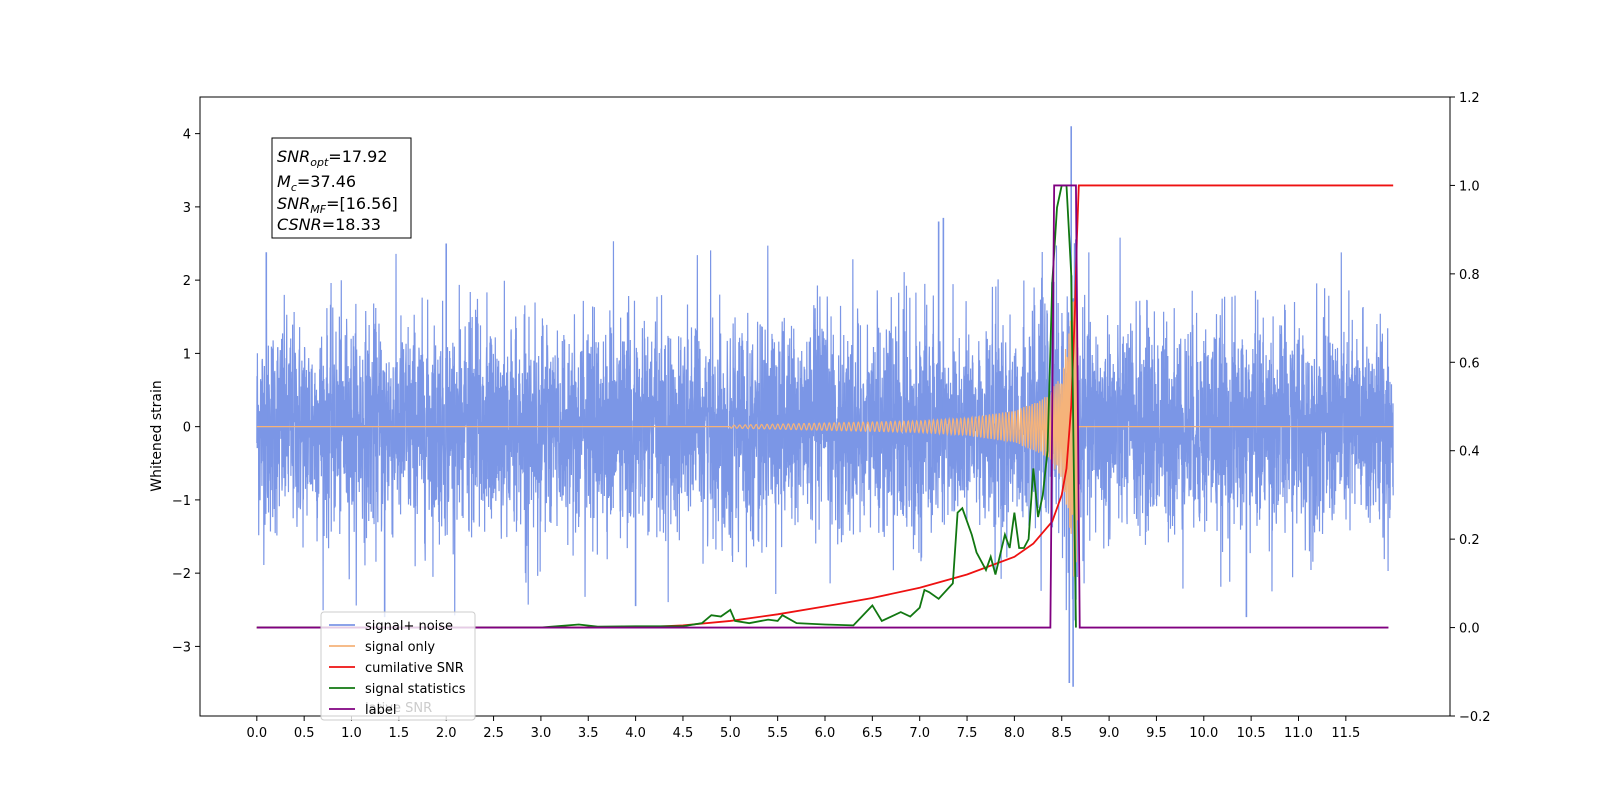 The width and height of the screenshot is (1600, 800). Describe the element at coordinates (1469, 363) in the screenshot. I see `y2-tick-label: 0.6` at that location.